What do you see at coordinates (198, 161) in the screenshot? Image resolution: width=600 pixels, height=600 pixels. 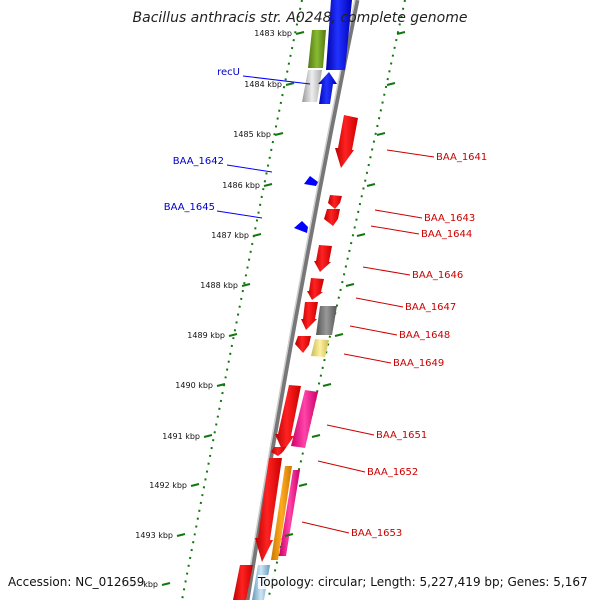 I see `gene-label: BAA_1642` at bounding box center [198, 161].